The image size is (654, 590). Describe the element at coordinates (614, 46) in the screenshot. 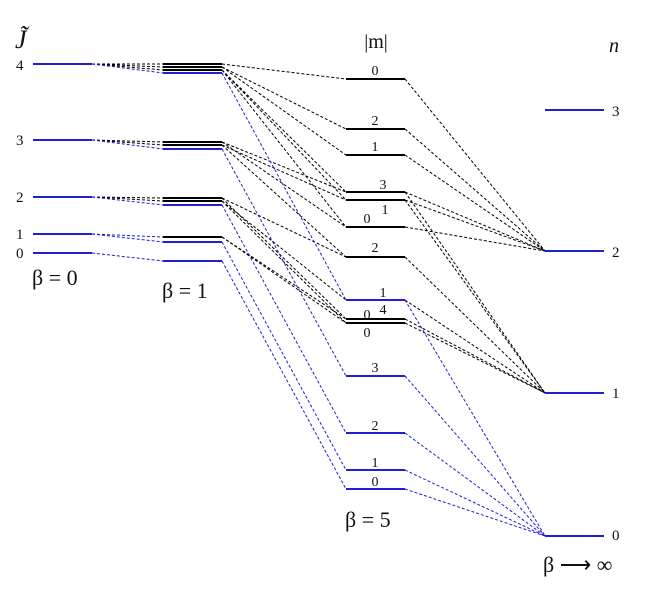

I see `n-axis-label: n` at that location.